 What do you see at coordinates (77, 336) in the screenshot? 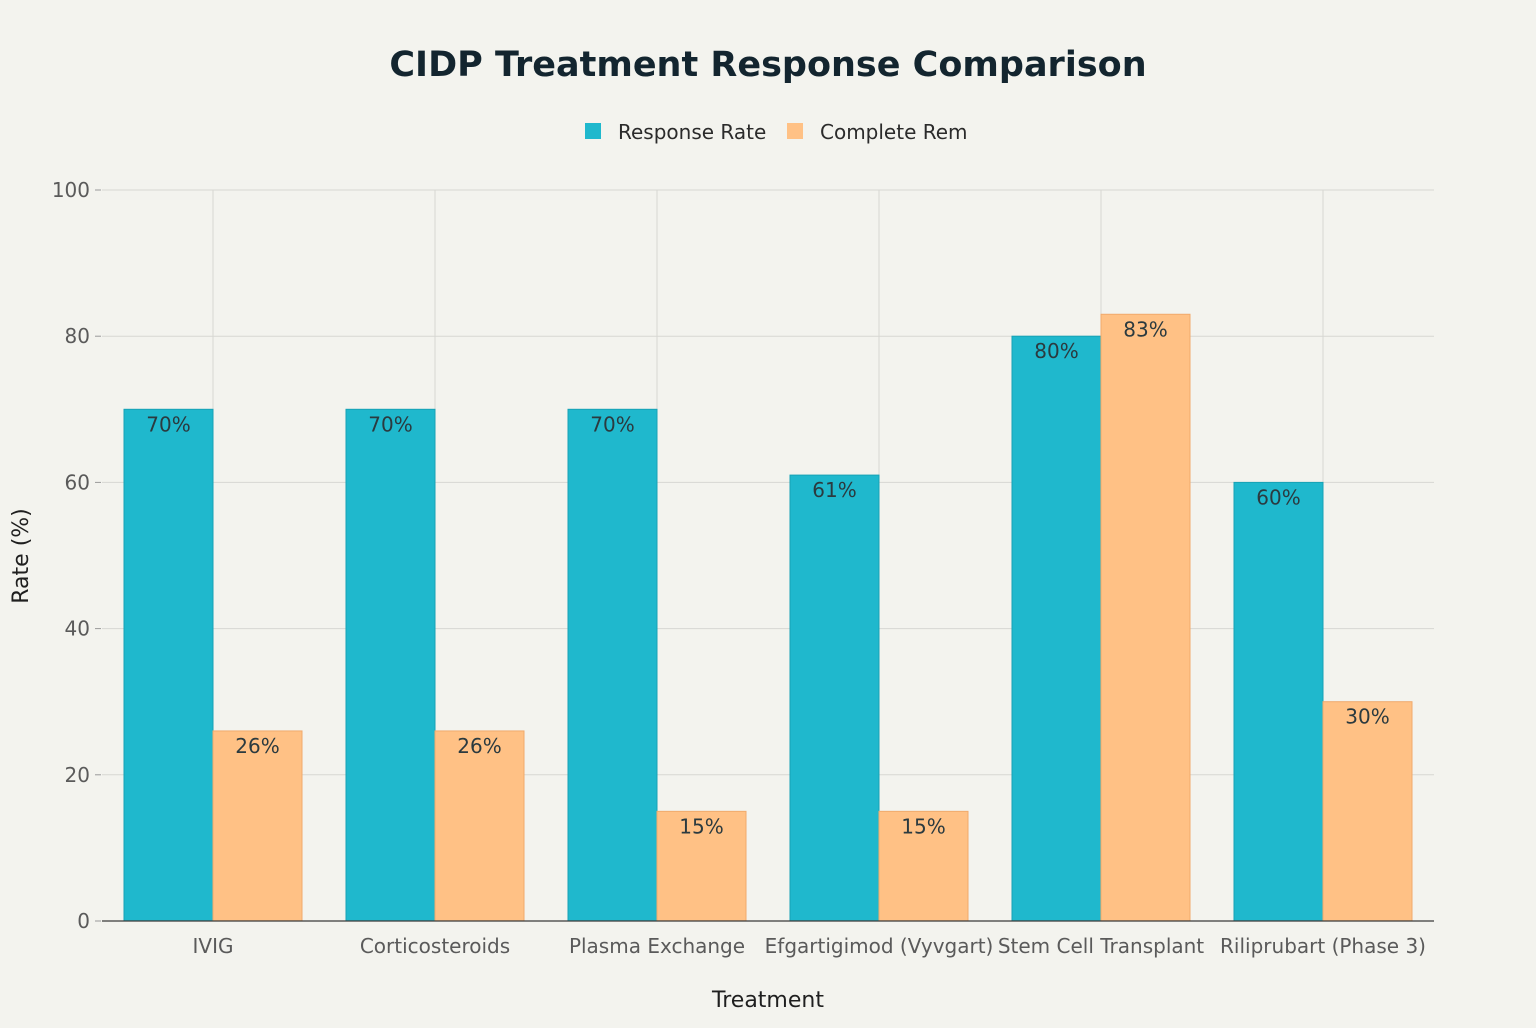
I see `y-tick-label: 80` at bounding box center [77, 336].